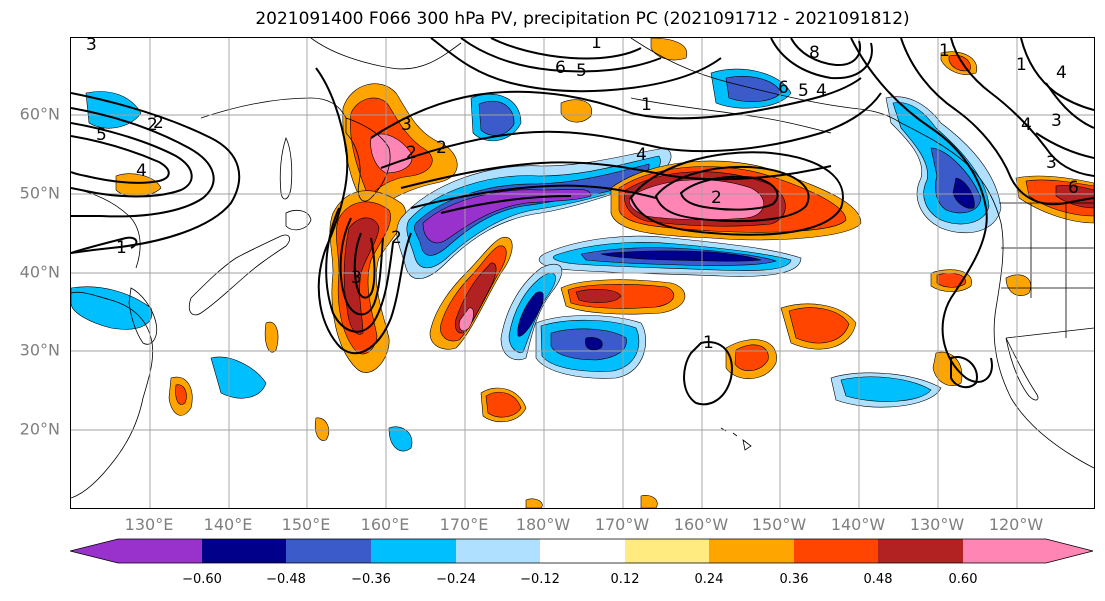 This screenshot has width=1105, height=601. I want to click on precip-positive-okhotsk-pink, so click(391, 153).